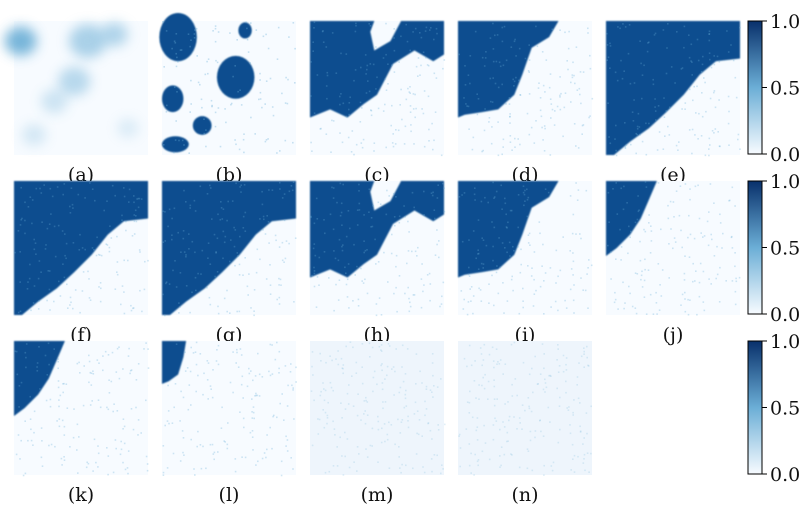 This screenshot has width=809, height=509. I want to click on heatmap-panel: (k), so click(82, 423).